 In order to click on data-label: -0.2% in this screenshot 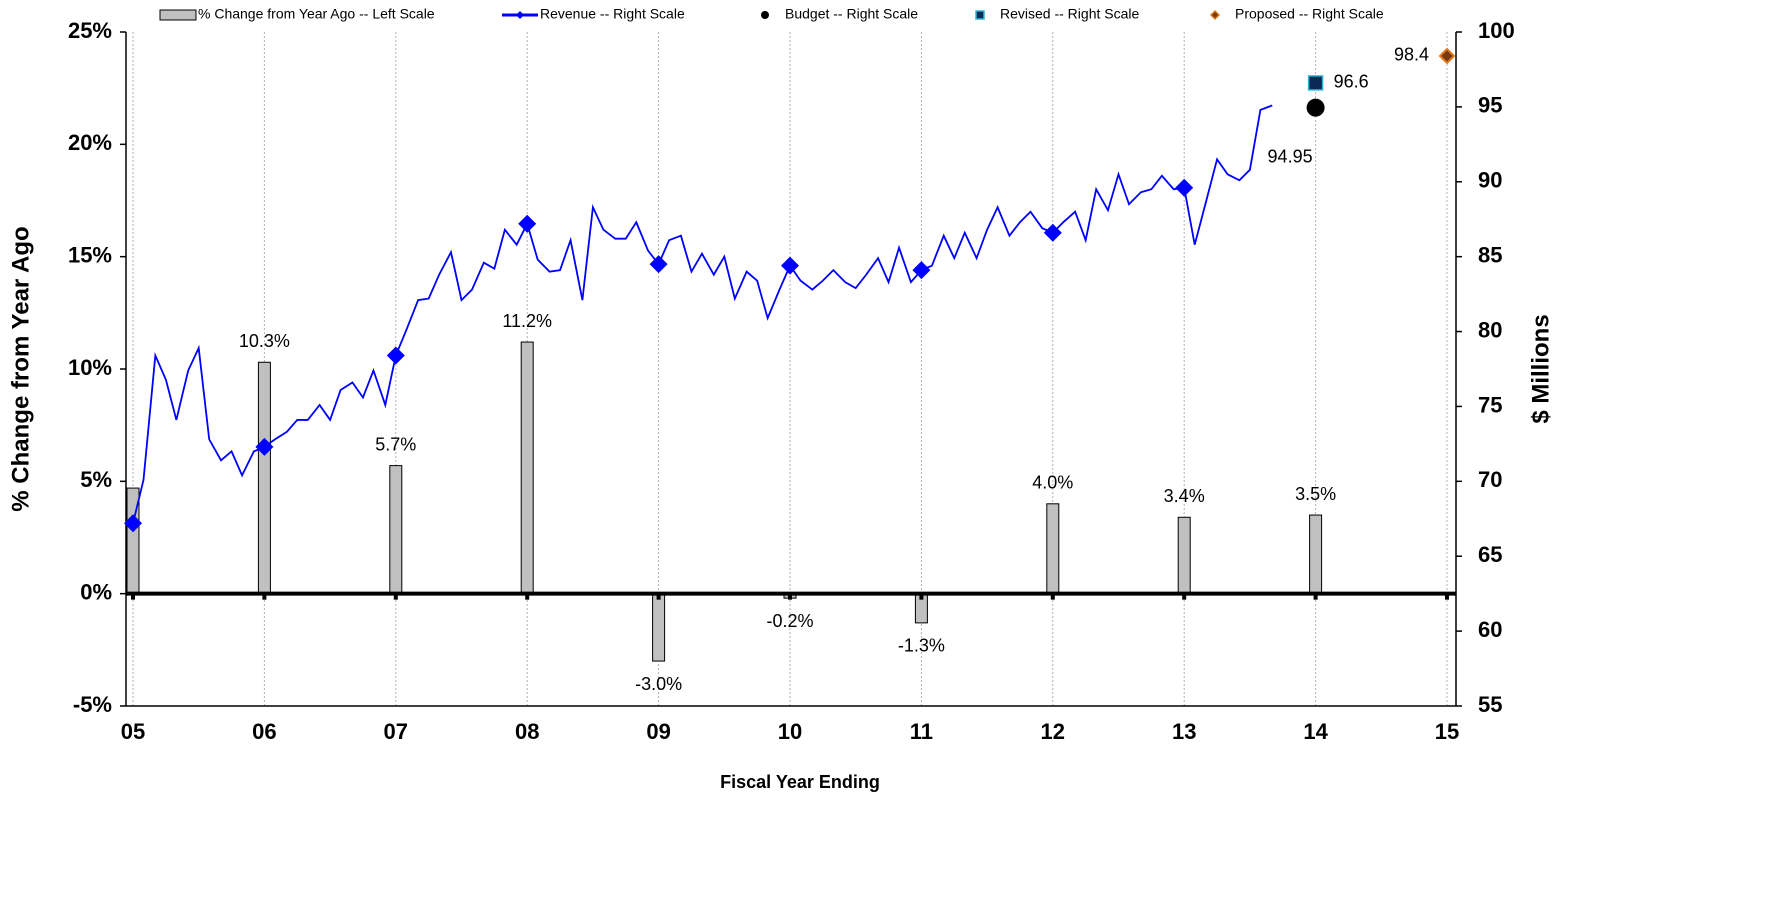, I will do `click(789, 621)`.